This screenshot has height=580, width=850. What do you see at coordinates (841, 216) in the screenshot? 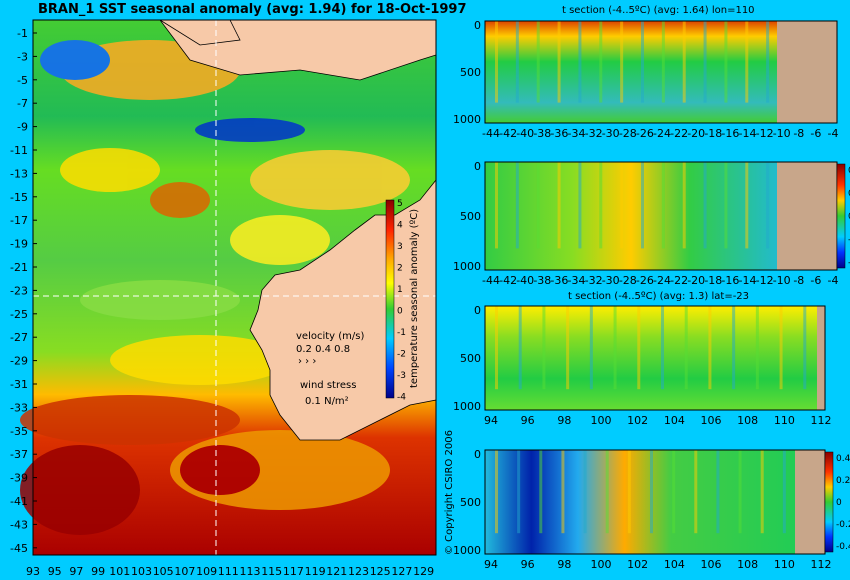
I see `section-colorbar` at bounding box center [841, 216].